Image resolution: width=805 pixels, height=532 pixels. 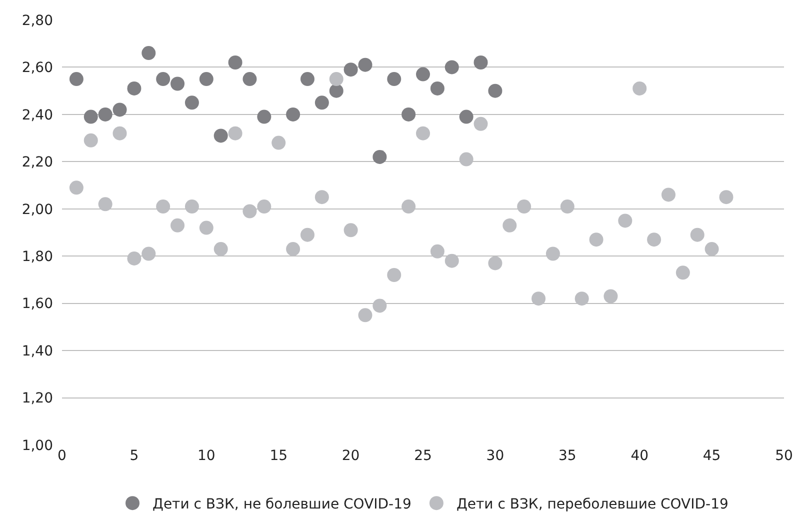 I want to click on y-tick-label: 2,60, so click(x=37, y=68).